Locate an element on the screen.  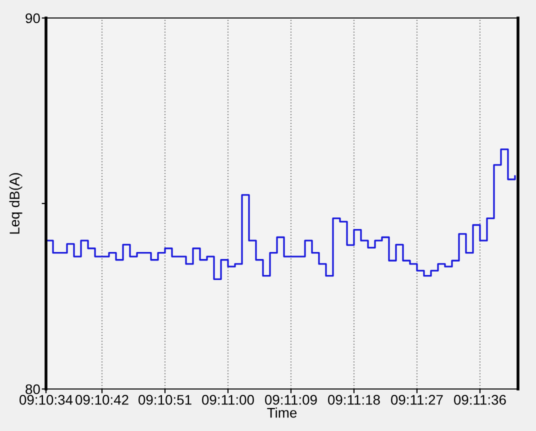
x-tick-label: 09:11:09 is located at coordinates (291, 399).